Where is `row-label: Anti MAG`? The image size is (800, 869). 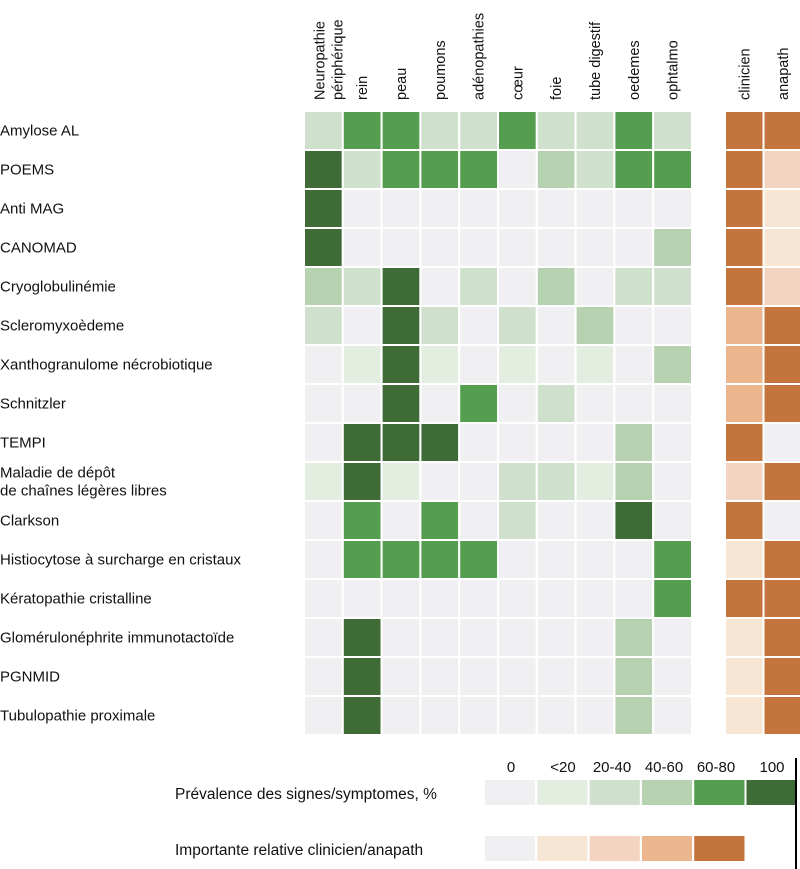 row-label: Anti MAG is located at coordinates (32, 209).